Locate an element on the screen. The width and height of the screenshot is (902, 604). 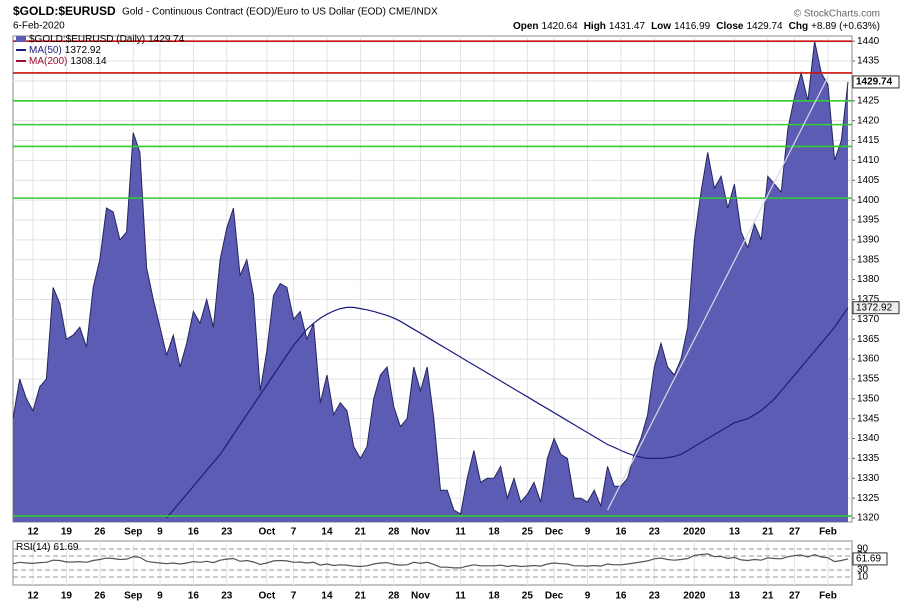
rsi-line is located at coordinates (430, 561).